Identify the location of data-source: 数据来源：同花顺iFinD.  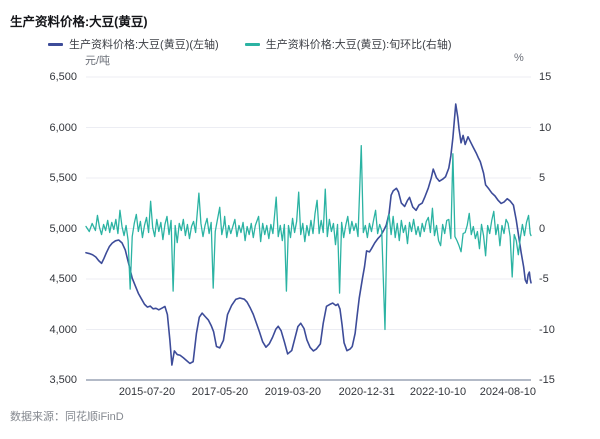
(67, 417).